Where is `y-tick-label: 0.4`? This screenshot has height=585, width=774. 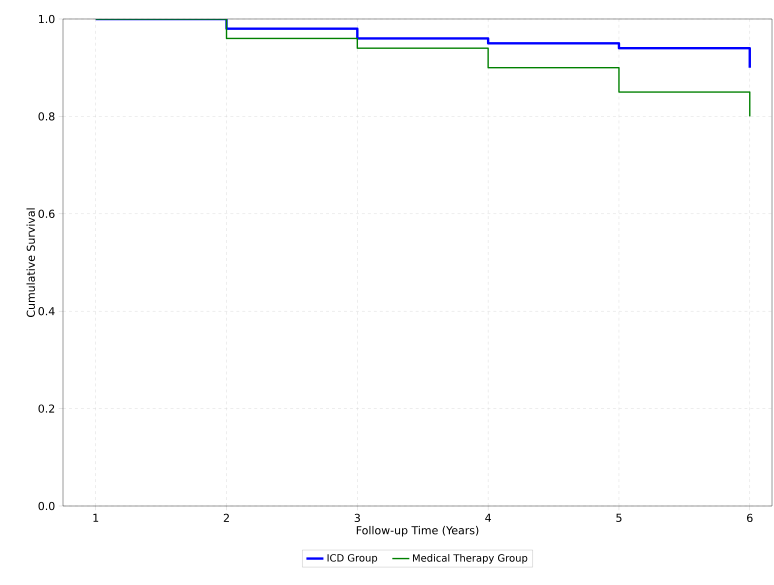
y-tick-label: 0.4 is located at coordinates (46, 311).